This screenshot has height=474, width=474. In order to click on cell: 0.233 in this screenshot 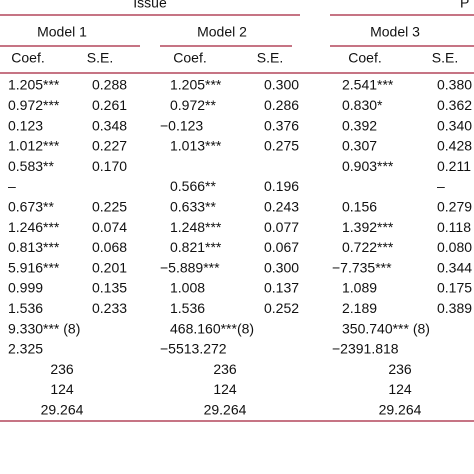, I will do `click(109, 308)`.